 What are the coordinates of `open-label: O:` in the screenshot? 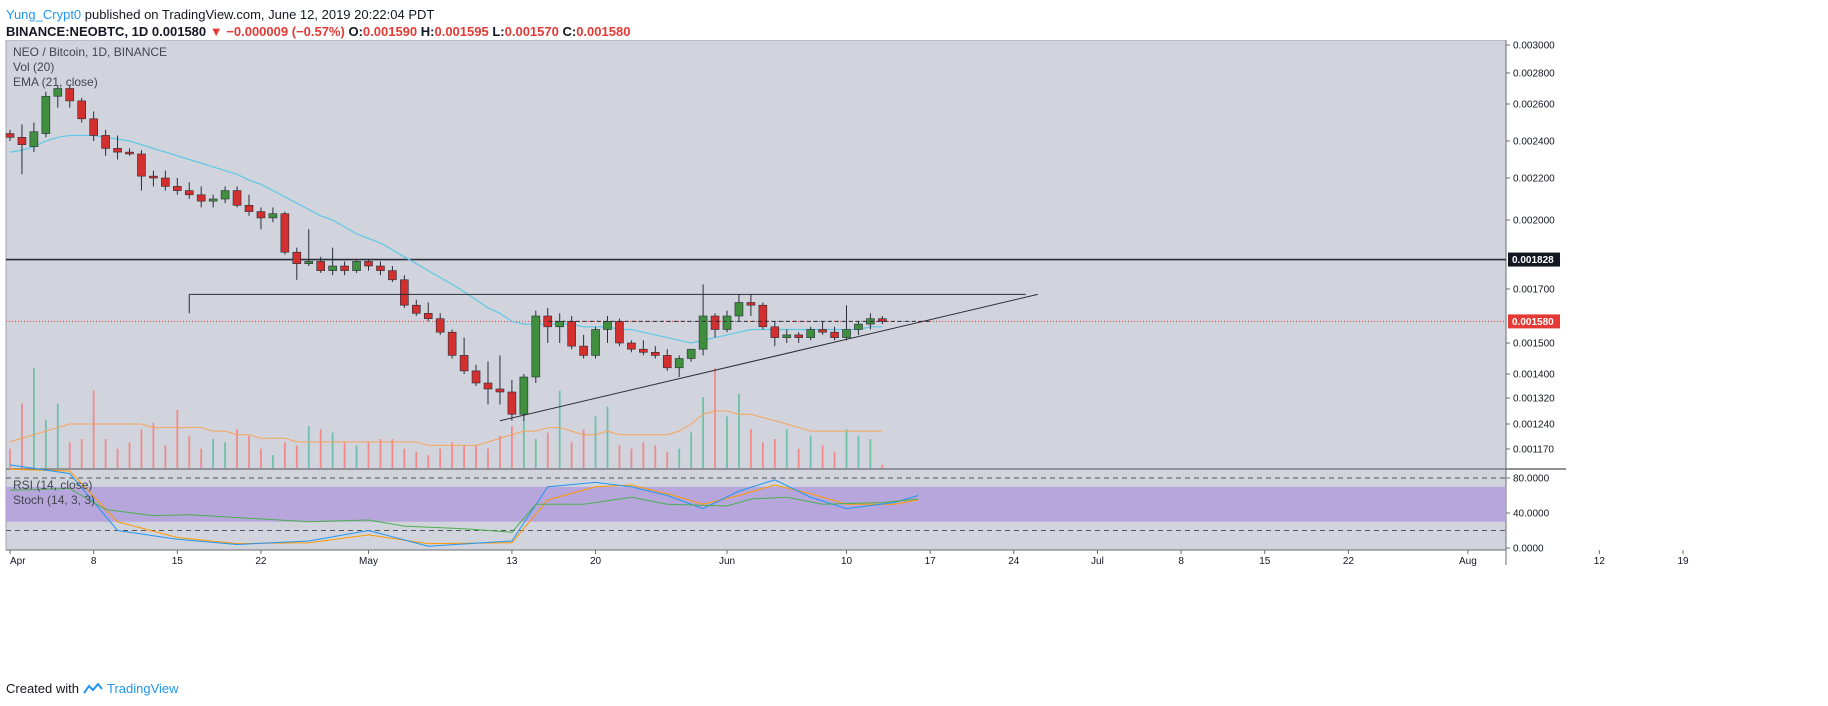 It's located at (355, 31).